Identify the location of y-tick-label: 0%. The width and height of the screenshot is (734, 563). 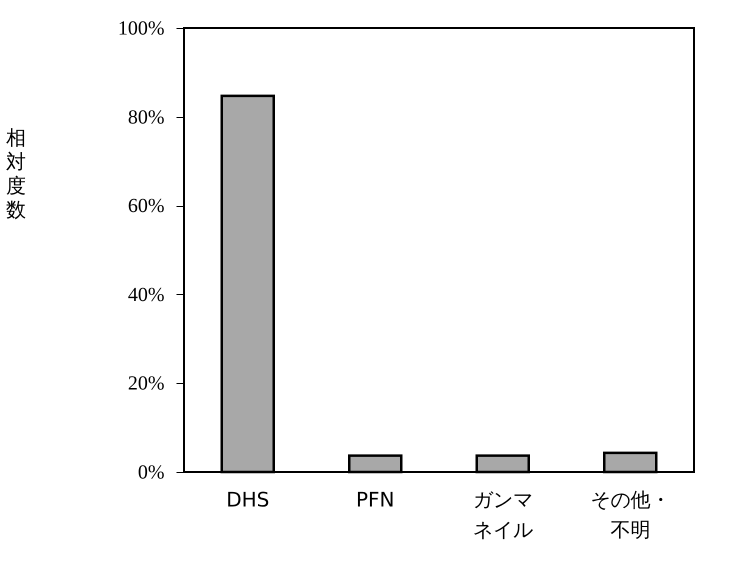
(151, 473).